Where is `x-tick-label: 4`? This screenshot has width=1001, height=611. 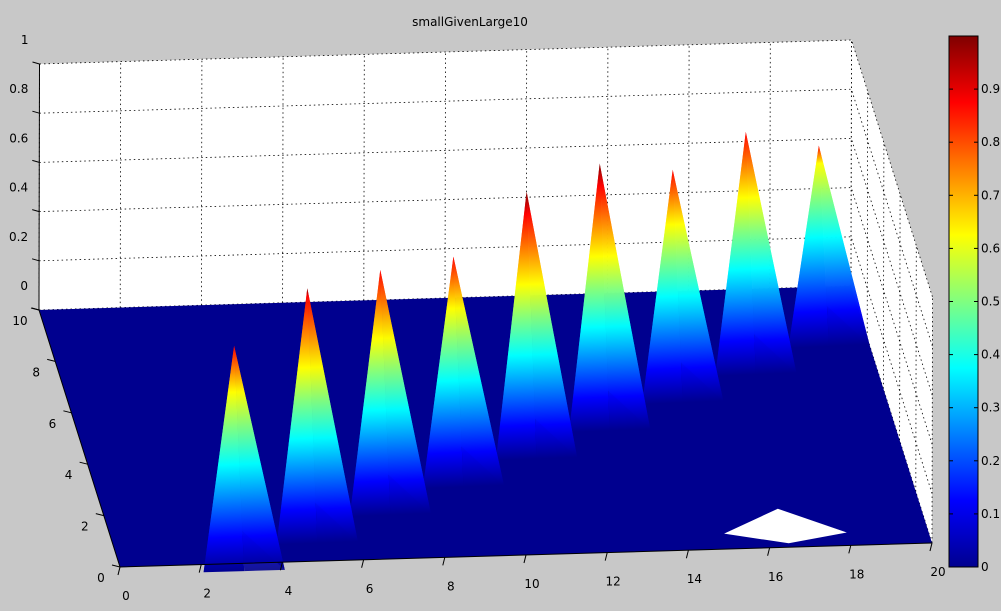 x-tick-label: 4 is located at coordinates (289, 591).